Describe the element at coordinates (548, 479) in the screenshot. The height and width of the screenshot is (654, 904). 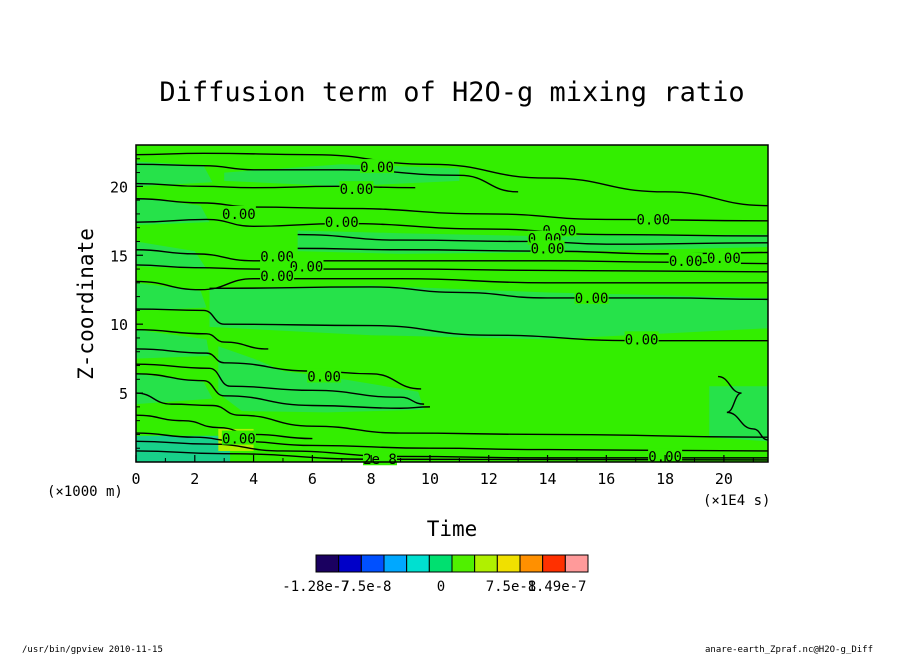
I see `x-tick-label: 14` at that location.